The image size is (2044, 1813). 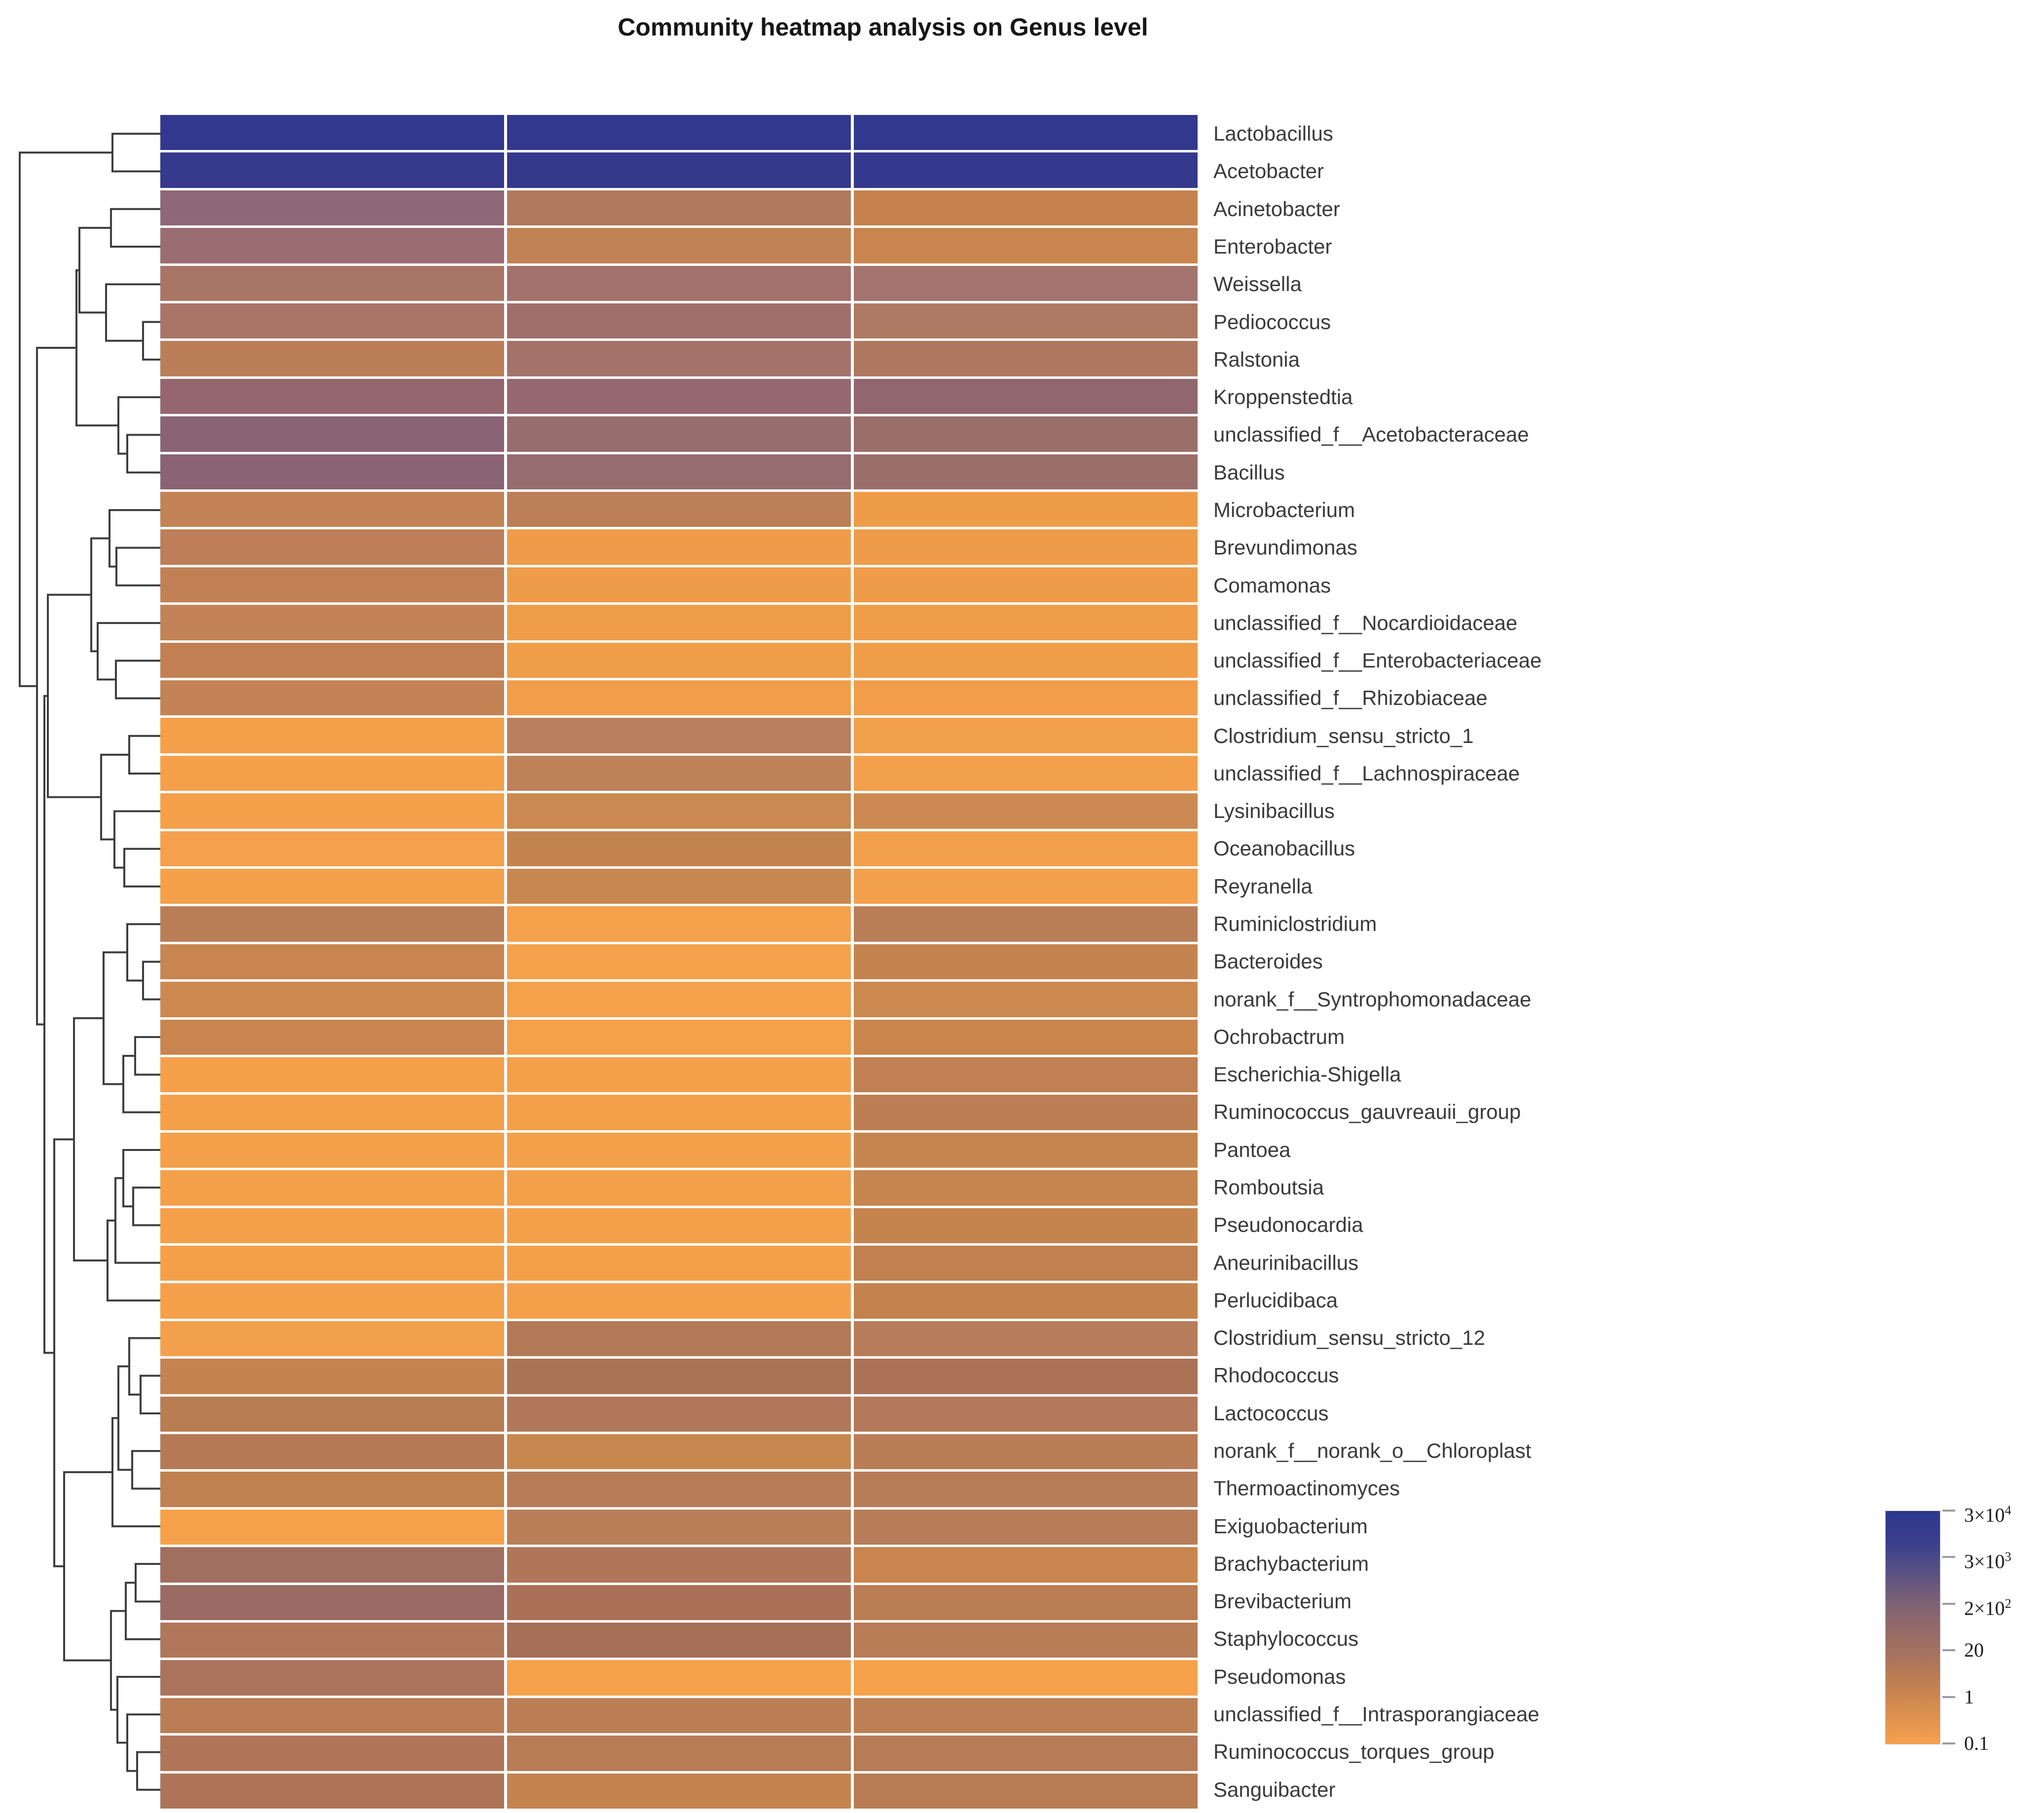 I want to click on genus-label: unclassified_f__Acetobacteraceae, so click(x=1371, y=435).